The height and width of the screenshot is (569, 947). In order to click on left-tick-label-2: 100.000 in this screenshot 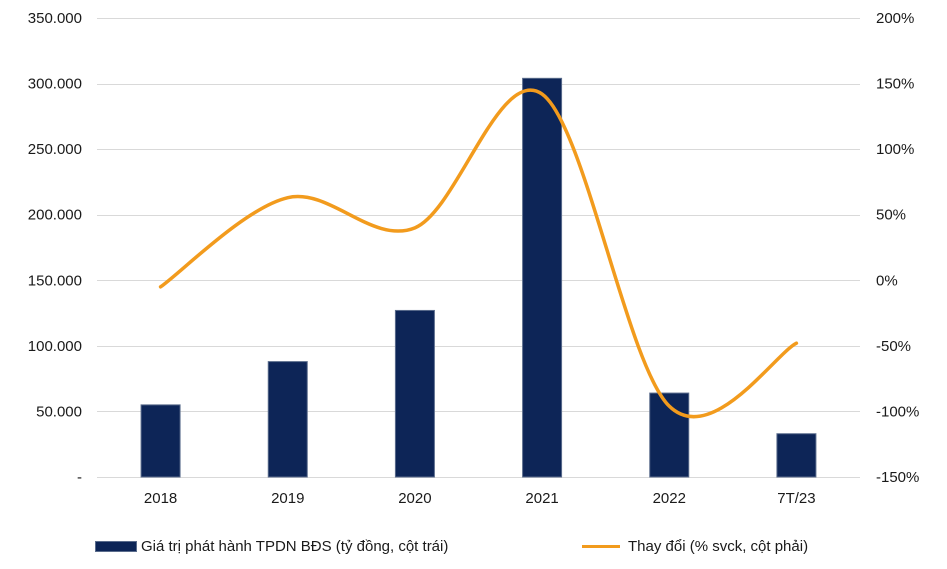, I will do `click(55, 346)`.